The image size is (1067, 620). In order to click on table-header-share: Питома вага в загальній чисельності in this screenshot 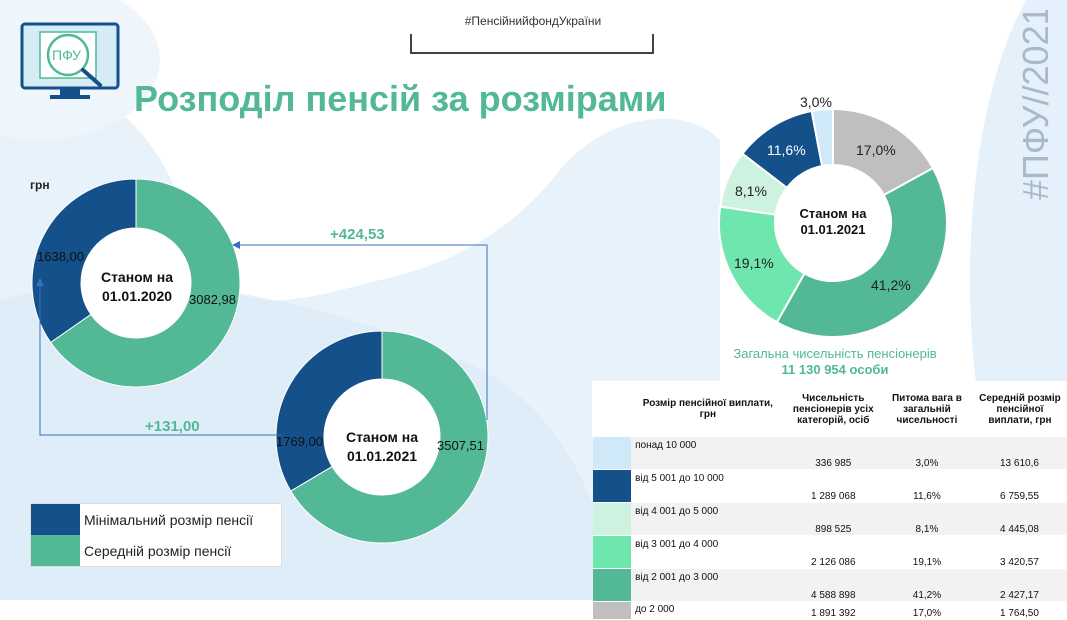, I will do `click(926, 409)`.